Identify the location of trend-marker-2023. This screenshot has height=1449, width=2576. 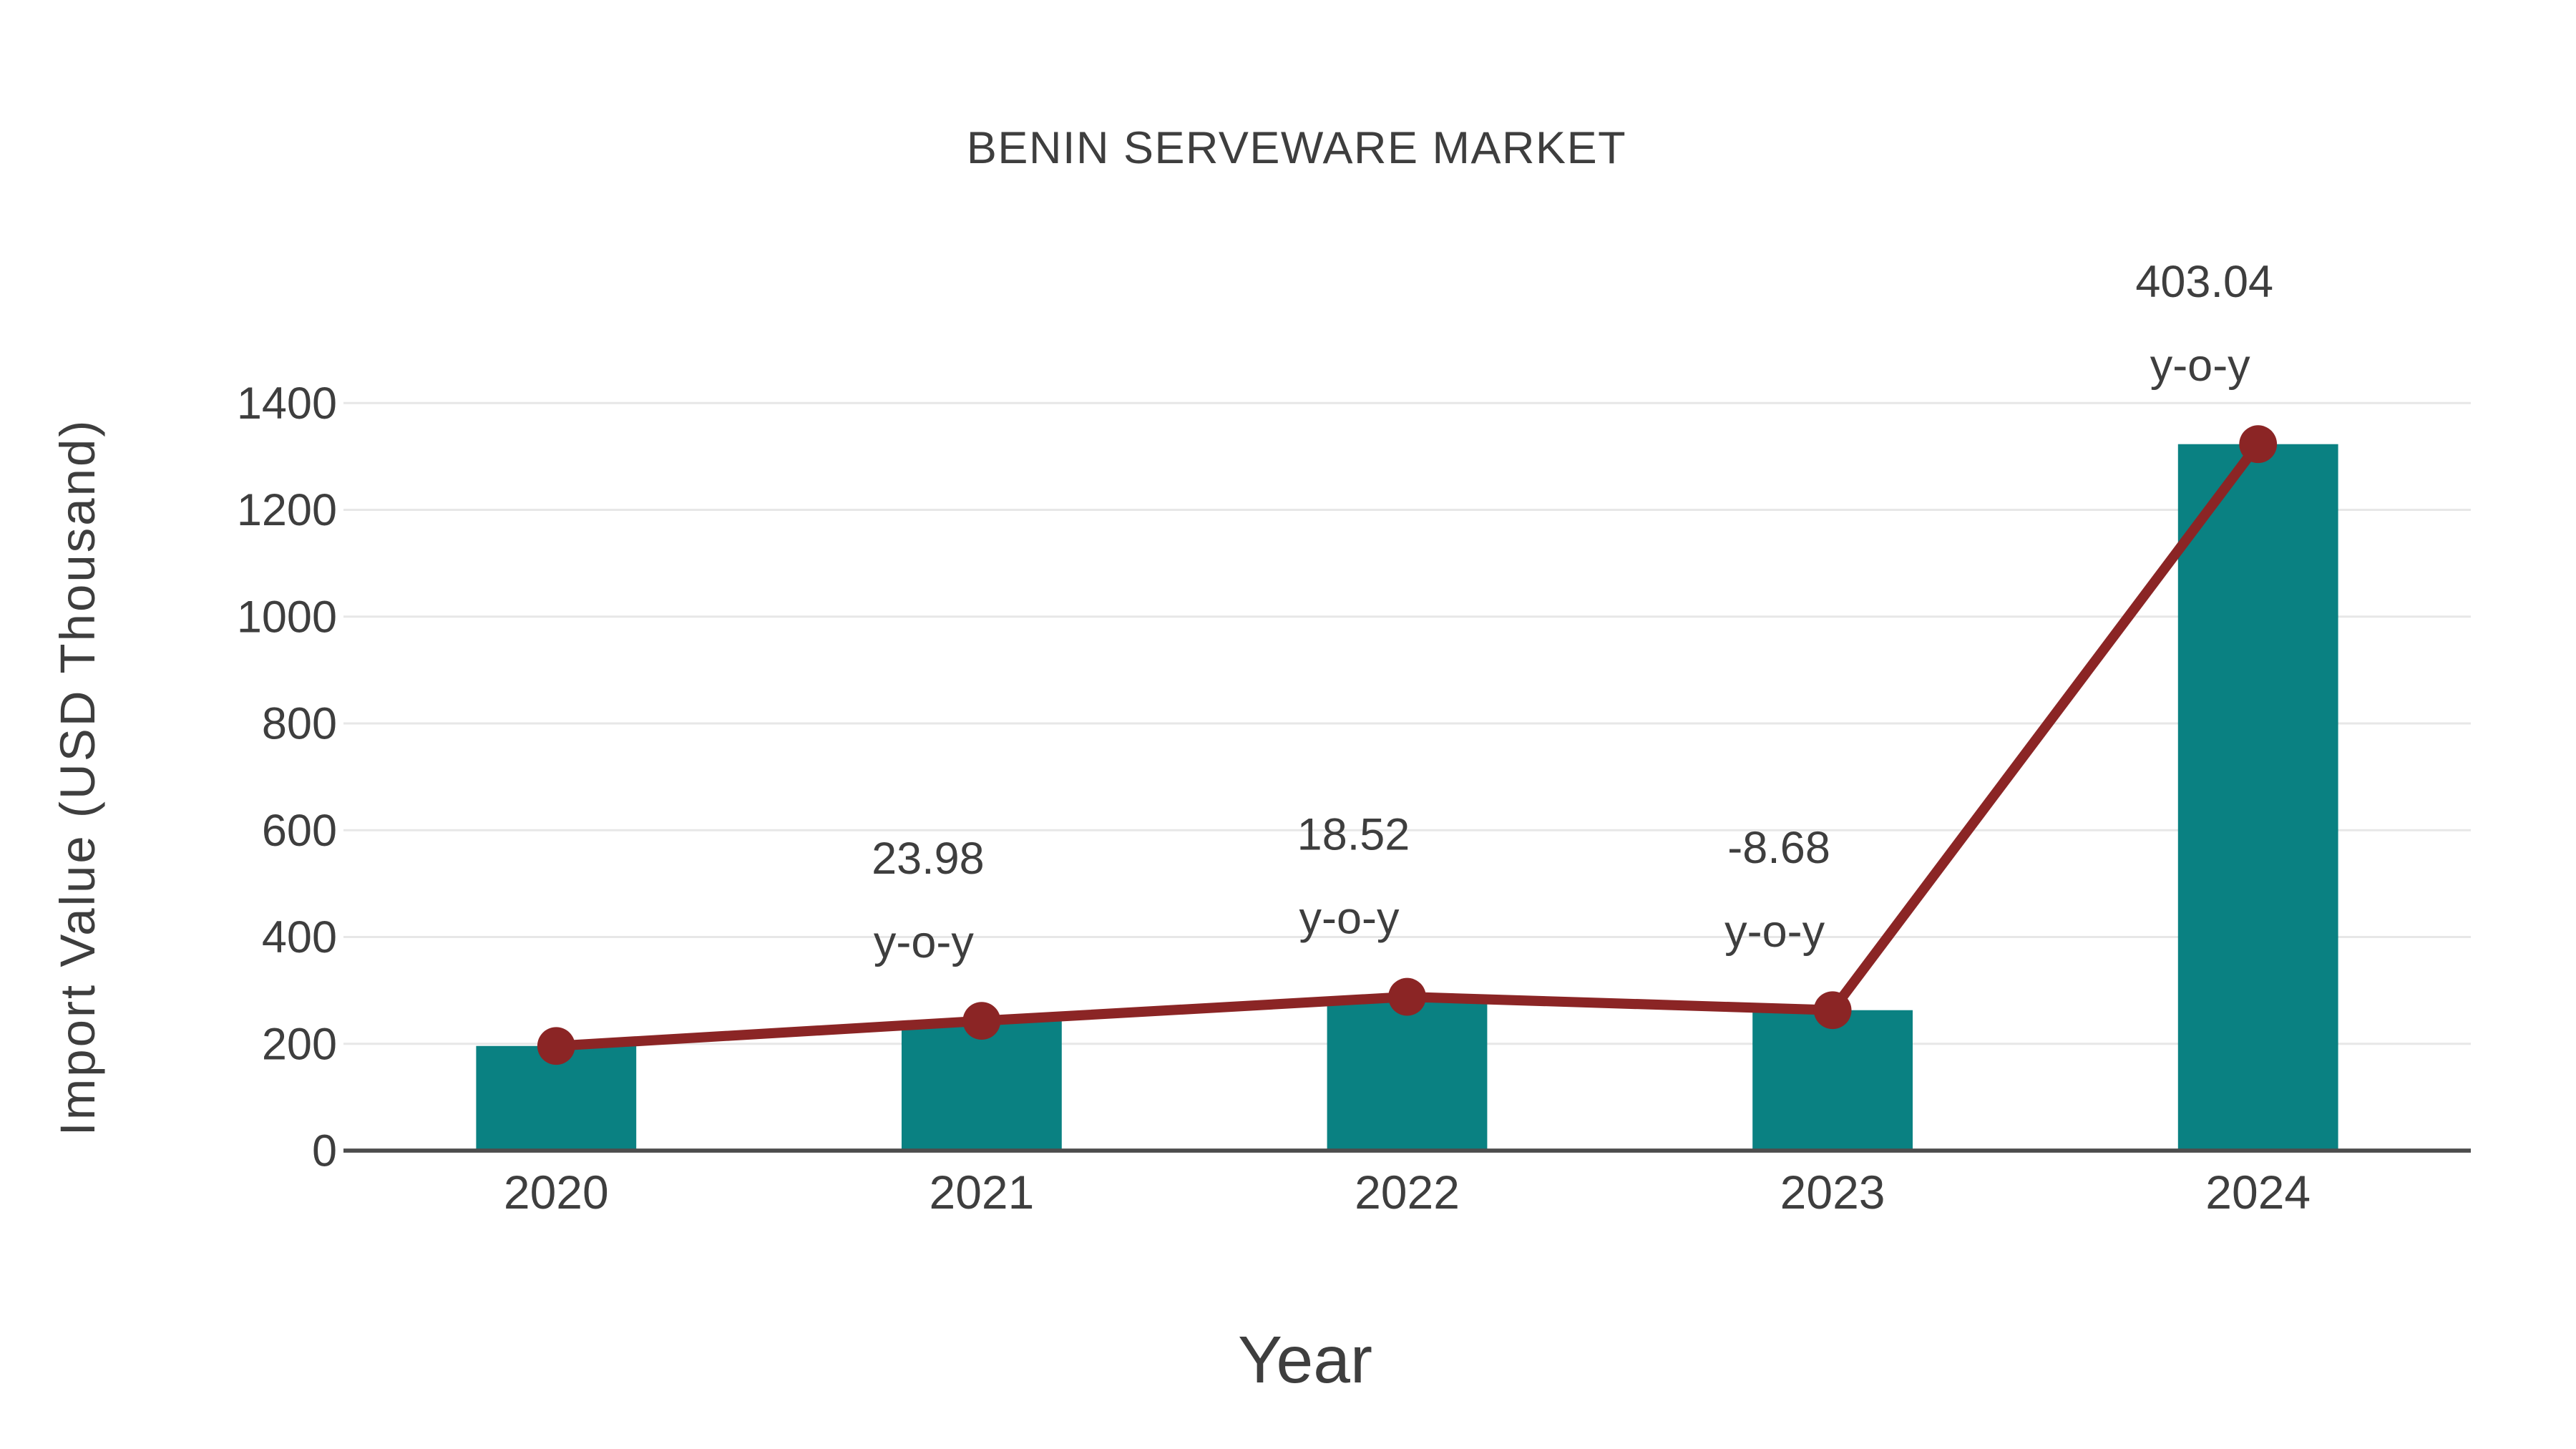
(1832, 1010).